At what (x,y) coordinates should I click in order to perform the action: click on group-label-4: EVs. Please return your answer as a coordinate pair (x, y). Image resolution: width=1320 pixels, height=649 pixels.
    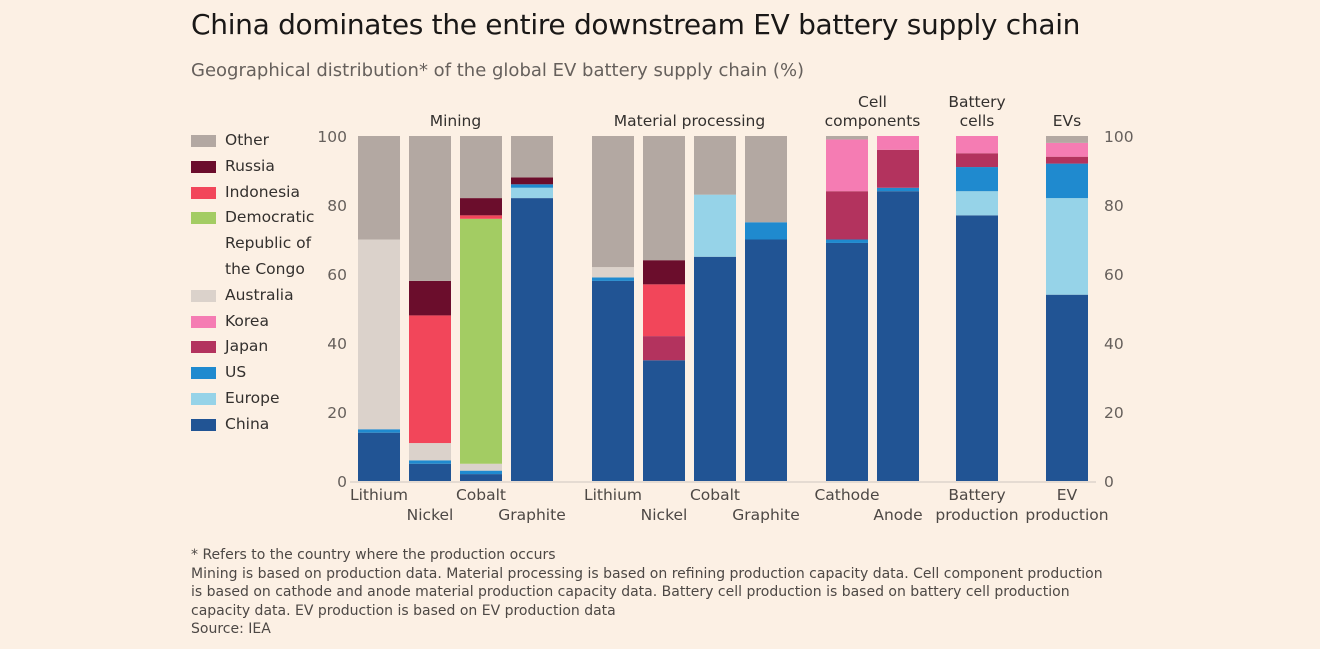
    Looking at the image, I should click on (1067, 121).